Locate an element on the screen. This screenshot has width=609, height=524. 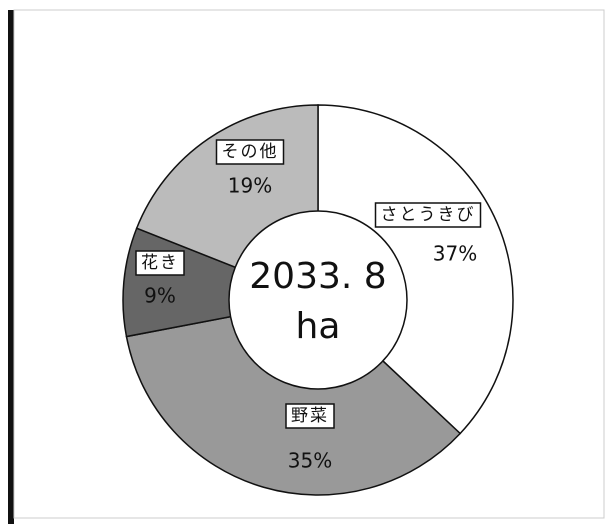
value-label: 37% is located at coordinates (455, 254).